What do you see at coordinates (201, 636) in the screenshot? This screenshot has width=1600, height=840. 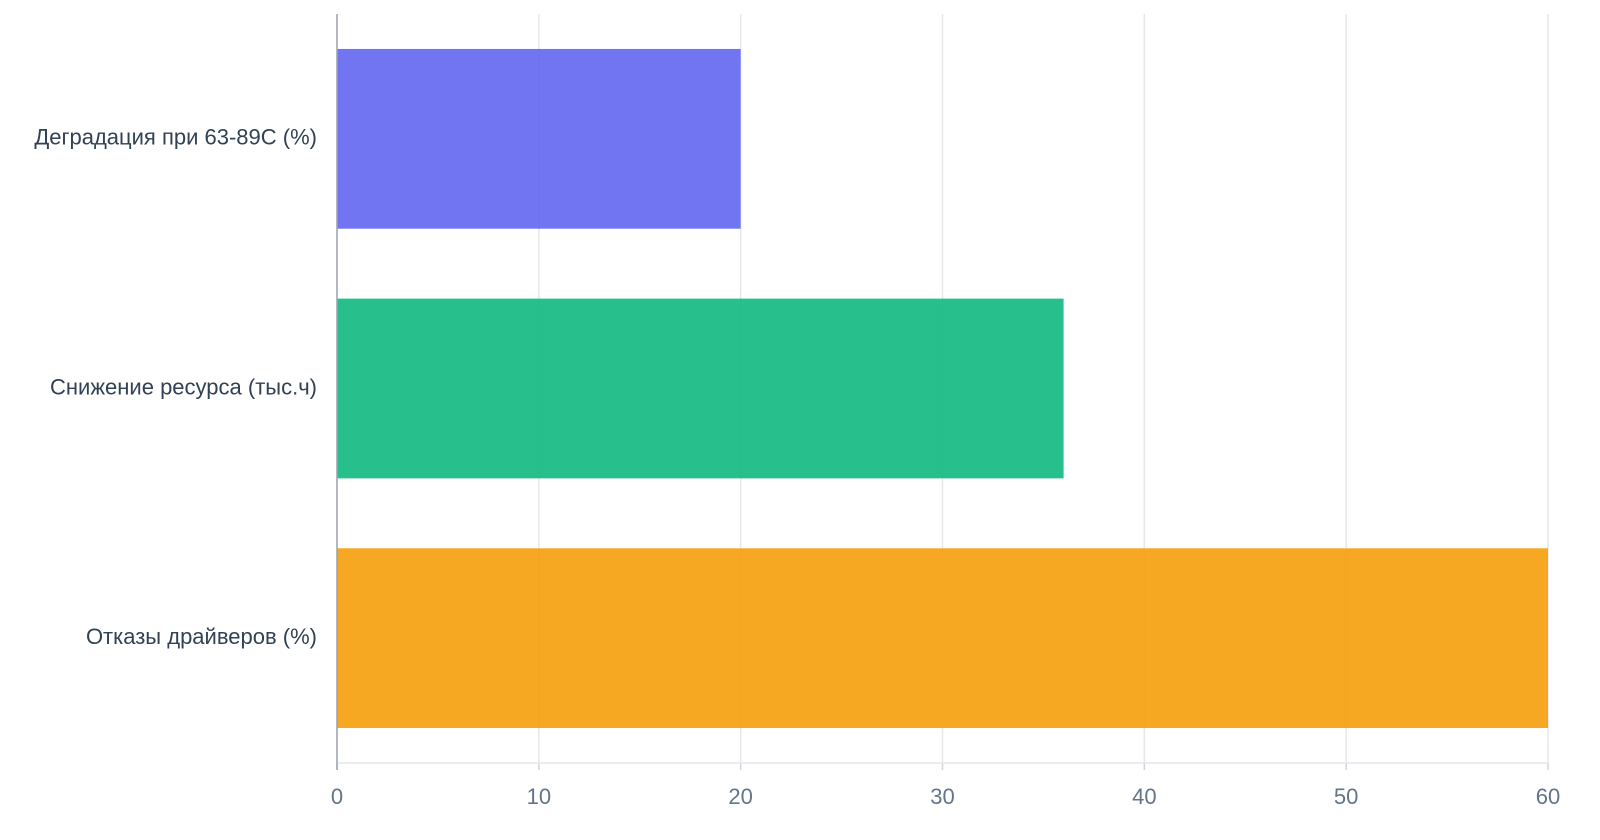 I see `y-tick-label: Отказы драйверов (%)` at bounding box center [201, 636].